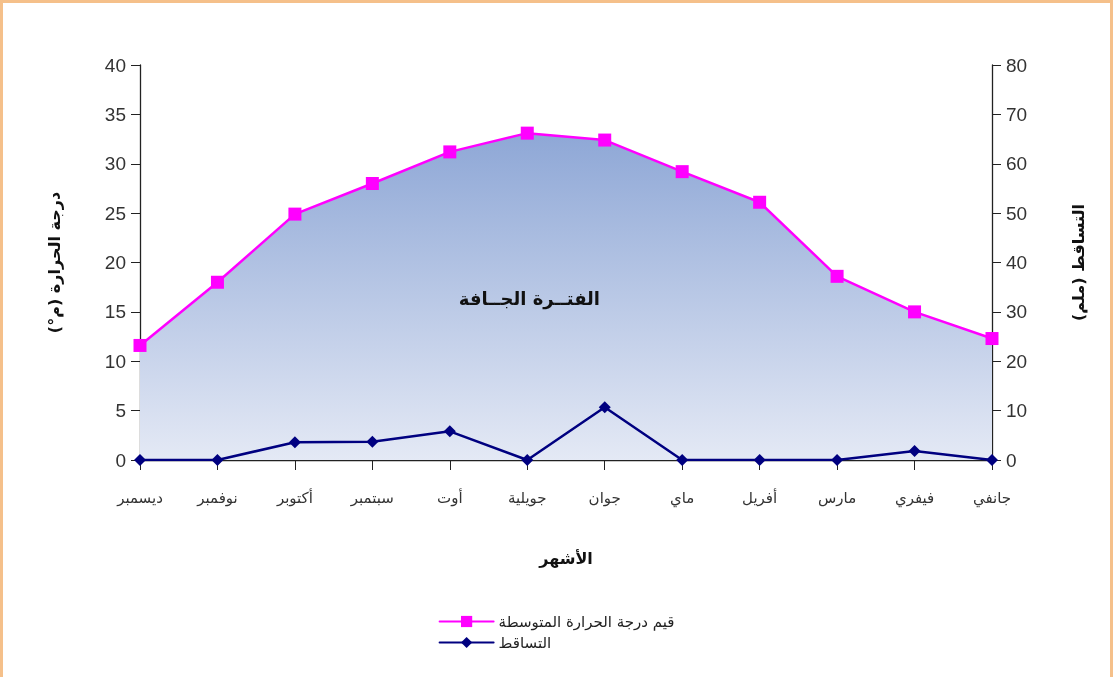  Describe the element at coordinates (527, 497) in the screenshot. I see `x-tick-label: جويلية` at that location.